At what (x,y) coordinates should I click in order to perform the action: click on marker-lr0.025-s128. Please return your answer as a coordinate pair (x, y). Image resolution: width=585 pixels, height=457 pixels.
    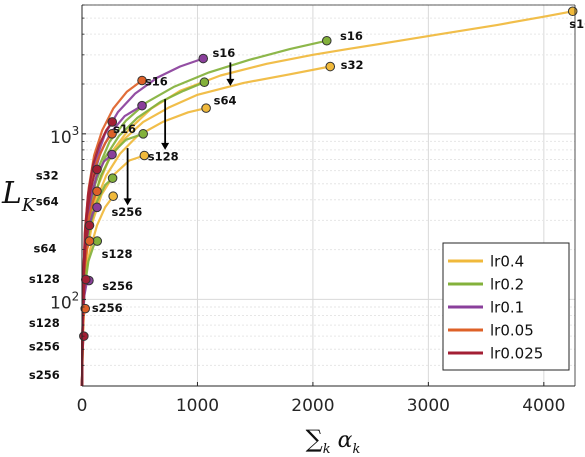
    Looking at the image, I should click on (86, 279).